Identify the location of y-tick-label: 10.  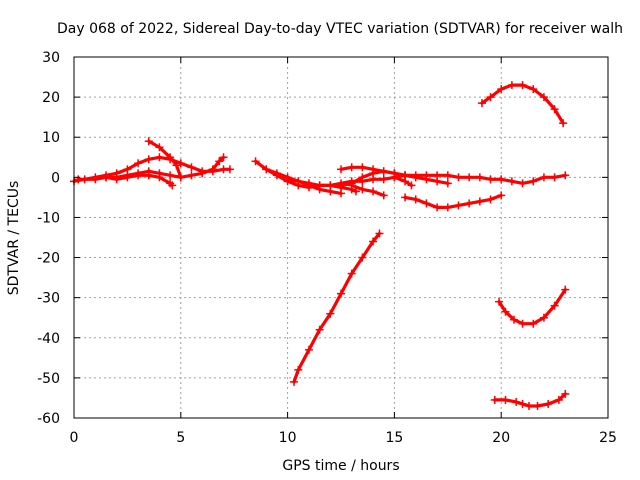
(51, 138).